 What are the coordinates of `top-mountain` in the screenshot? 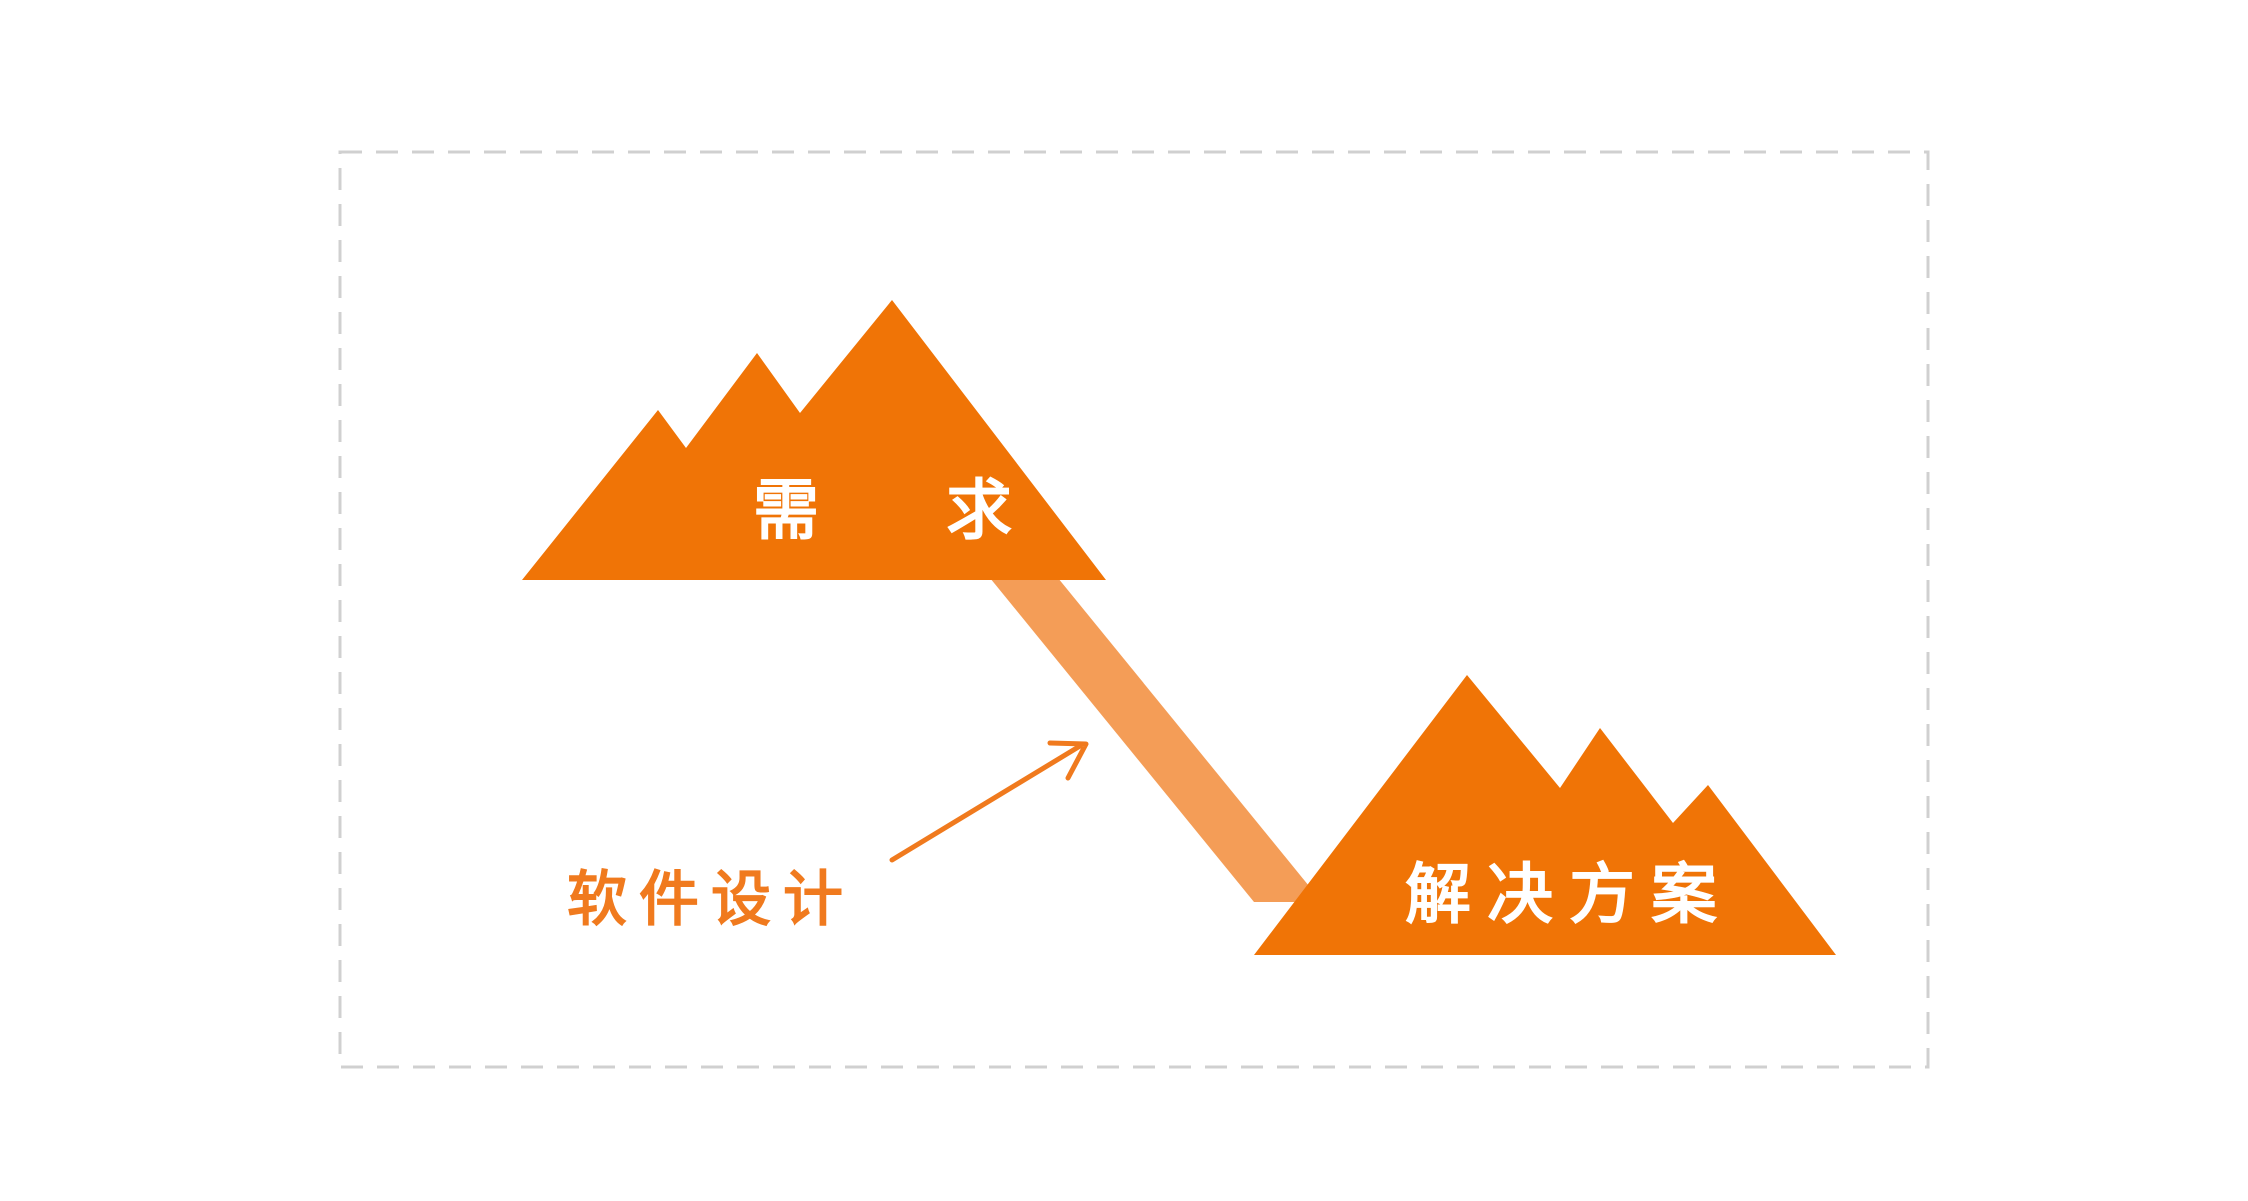 It's located at (814, 440).